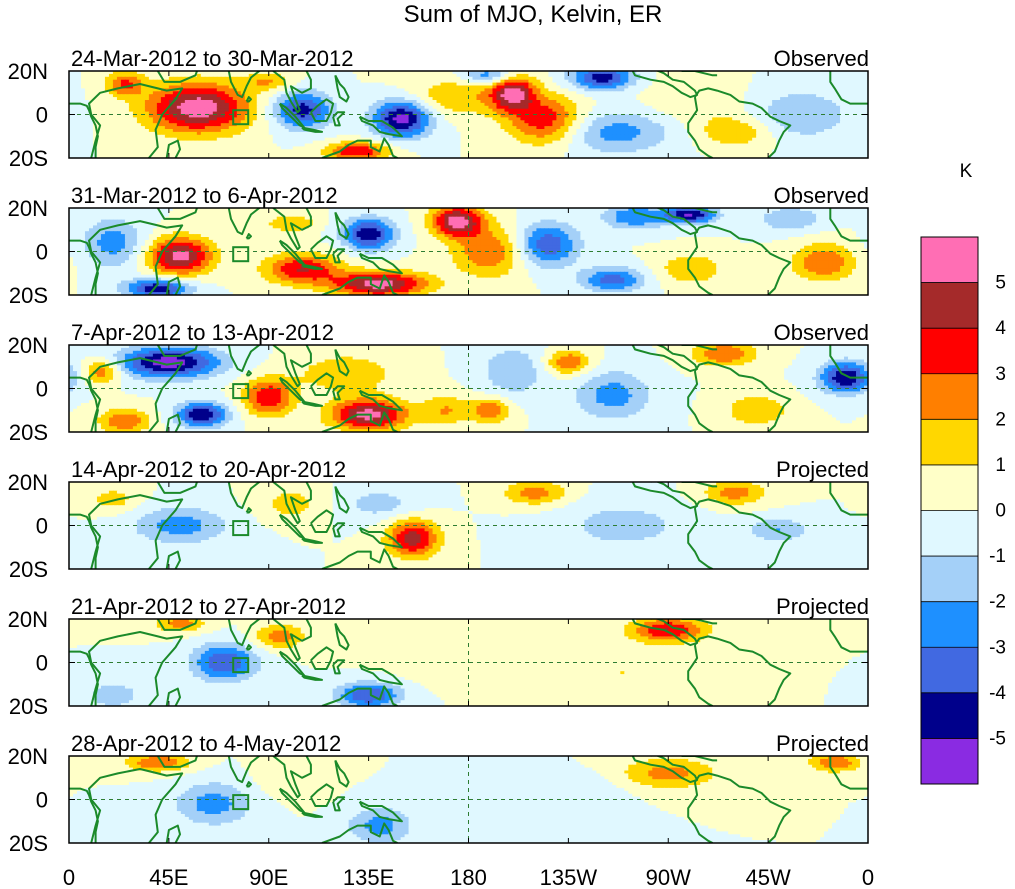  I want to click on x-tick-label: 135E, so click(368, 877).